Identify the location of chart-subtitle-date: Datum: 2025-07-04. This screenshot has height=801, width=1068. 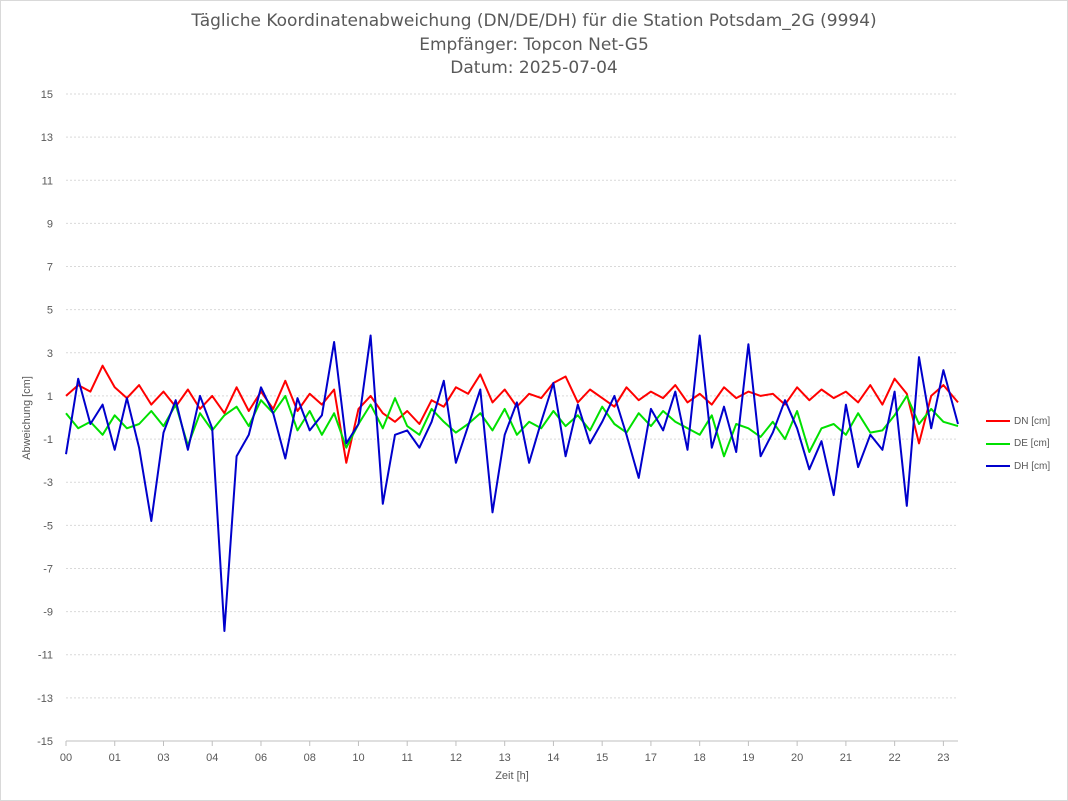
(534, 68).